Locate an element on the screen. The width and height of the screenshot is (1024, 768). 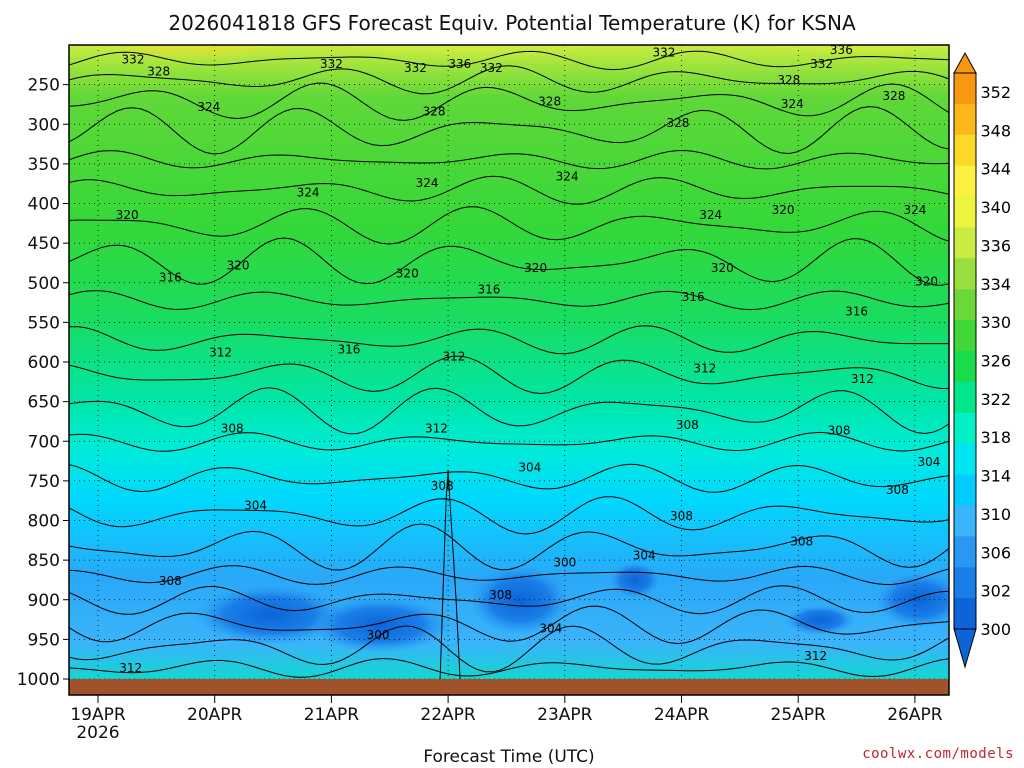
credit-text: coolwx.com/models is located at coordinates (938, 754).